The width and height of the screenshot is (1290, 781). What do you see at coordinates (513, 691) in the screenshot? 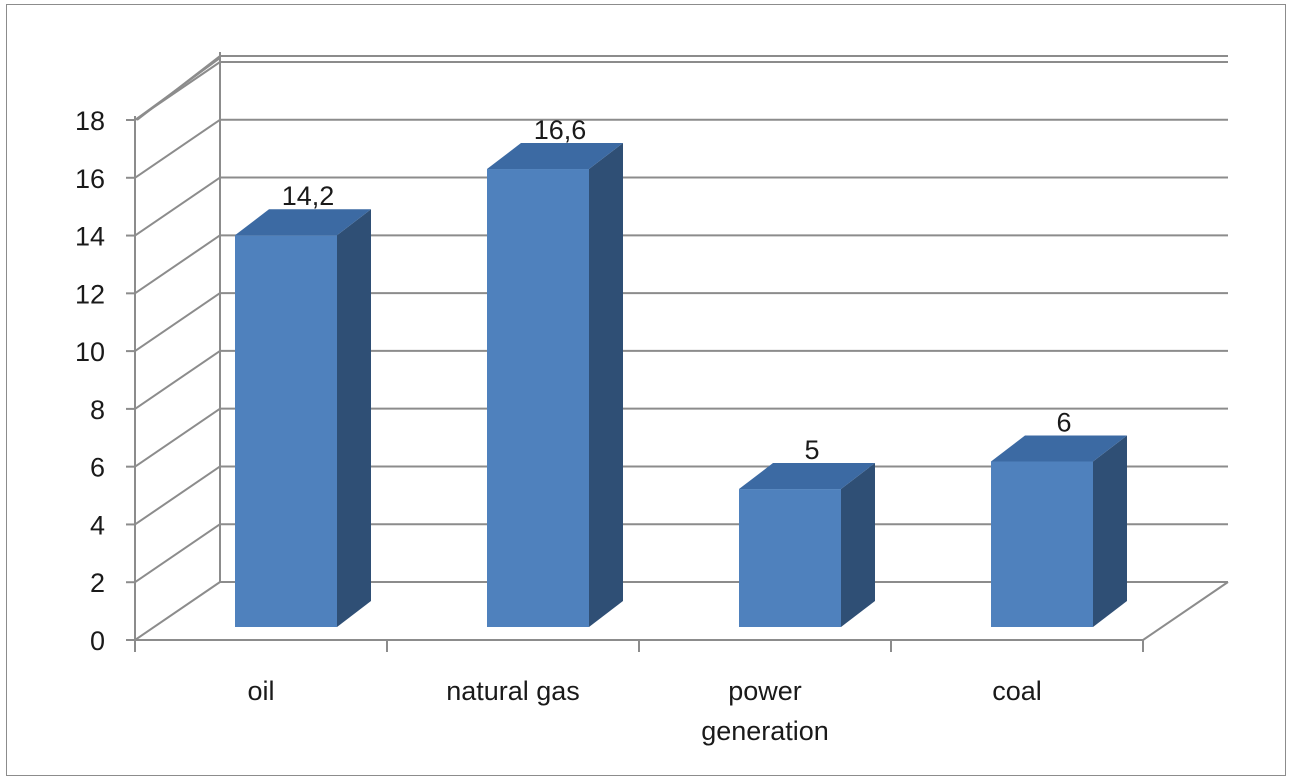
I see `category-label: natural gas` at bounding box center [513, 691].